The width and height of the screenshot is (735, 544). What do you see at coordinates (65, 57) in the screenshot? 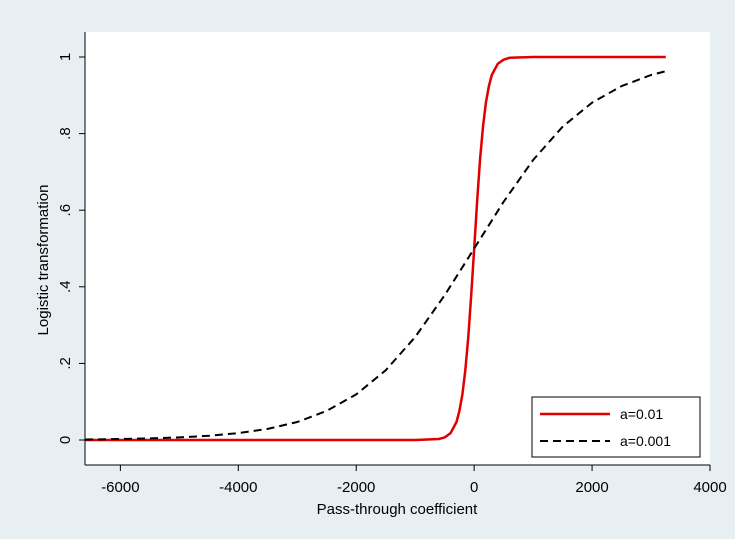
I see `y-tick-label: 1` at bounding box center [65, 57].